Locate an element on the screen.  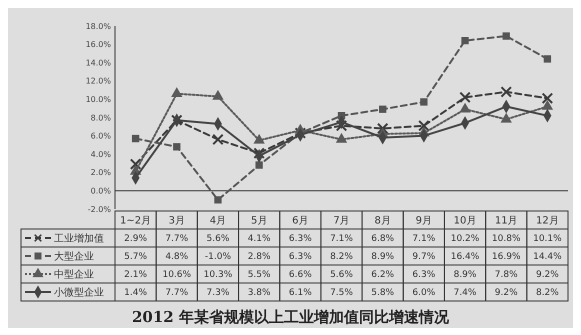
data-label: 6.8% is located at coordinates (383, 239).